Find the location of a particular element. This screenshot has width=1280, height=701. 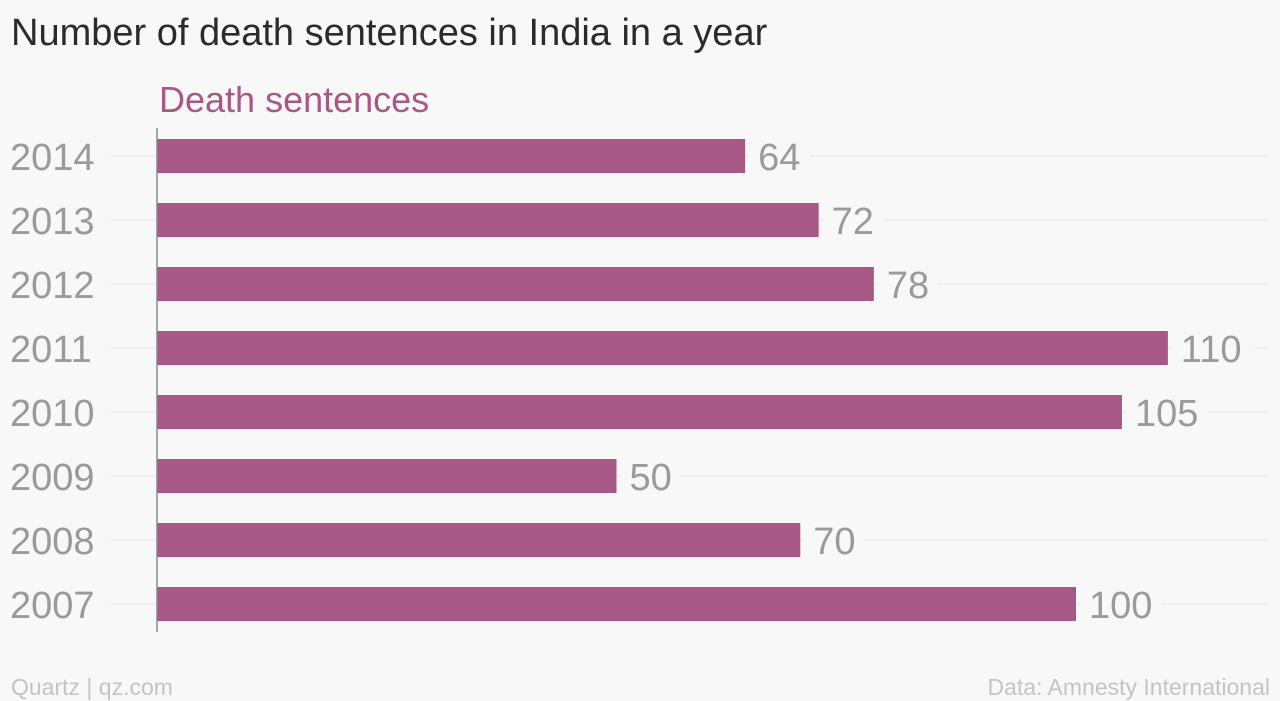

value-label: 105 is located at coordinates (1166, 414).